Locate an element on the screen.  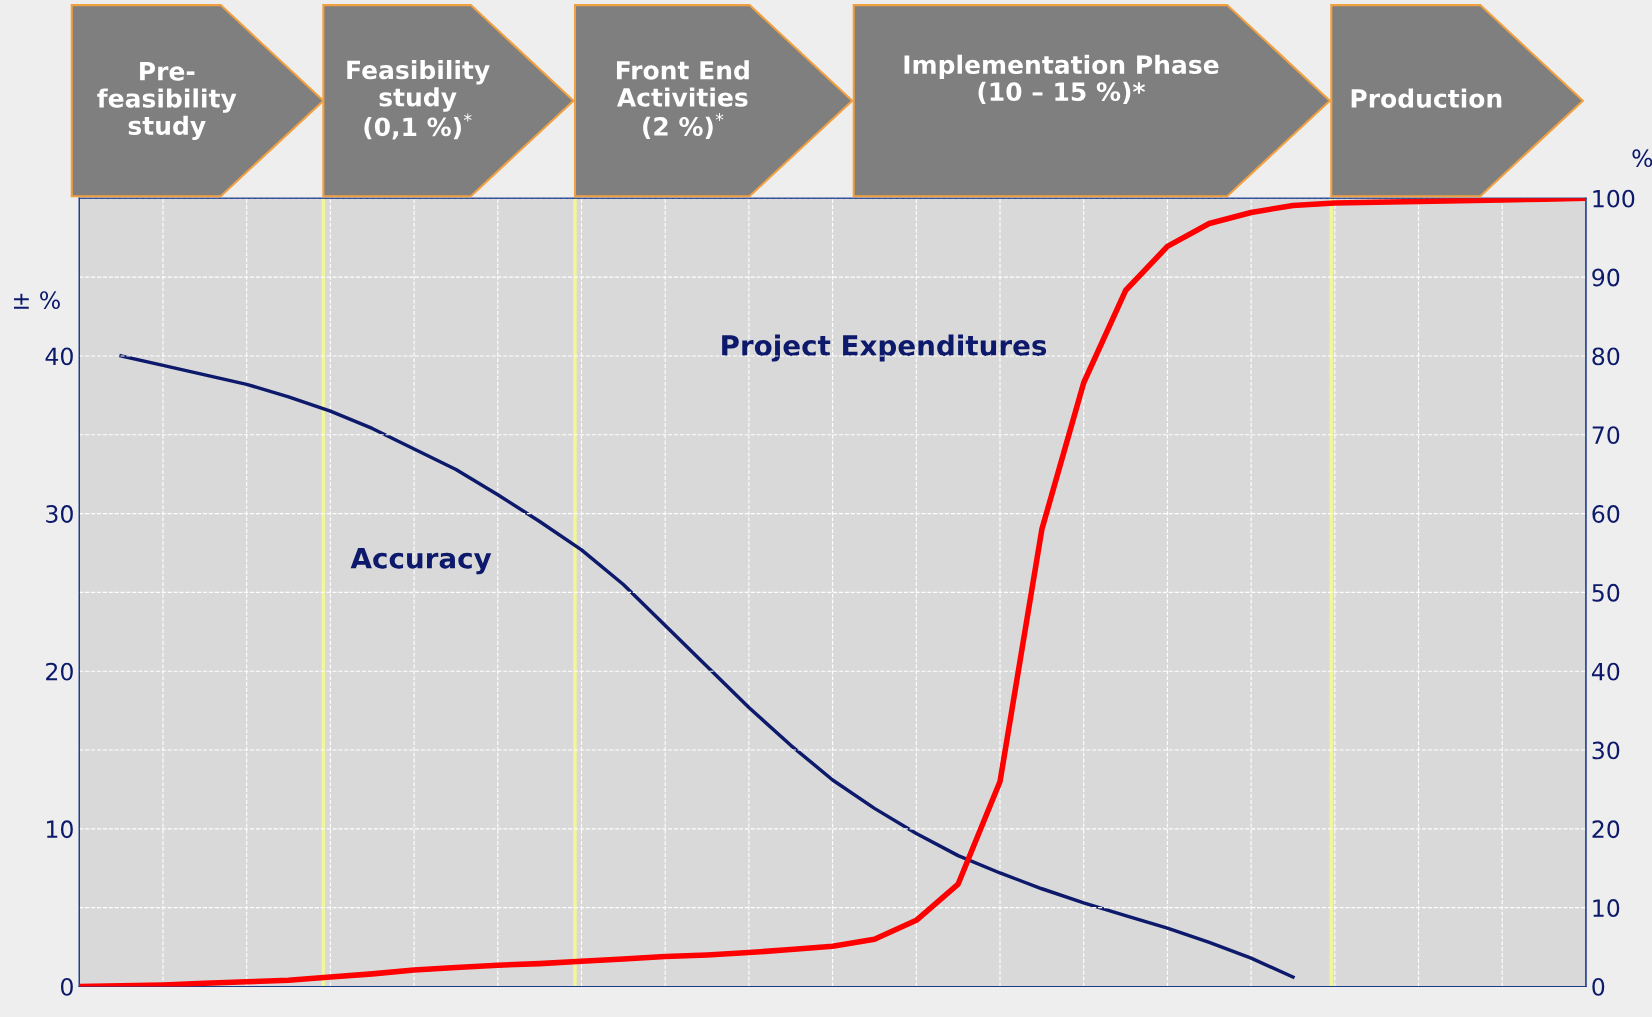
y-axis-title: ± % is located at coordinates (37, 300).